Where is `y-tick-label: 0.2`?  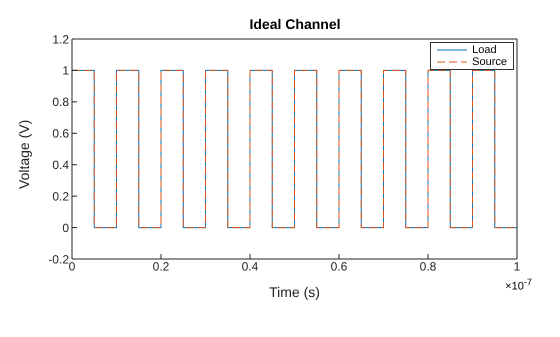 y-tick-label: 0.2 is located at coordinates (61, 196).